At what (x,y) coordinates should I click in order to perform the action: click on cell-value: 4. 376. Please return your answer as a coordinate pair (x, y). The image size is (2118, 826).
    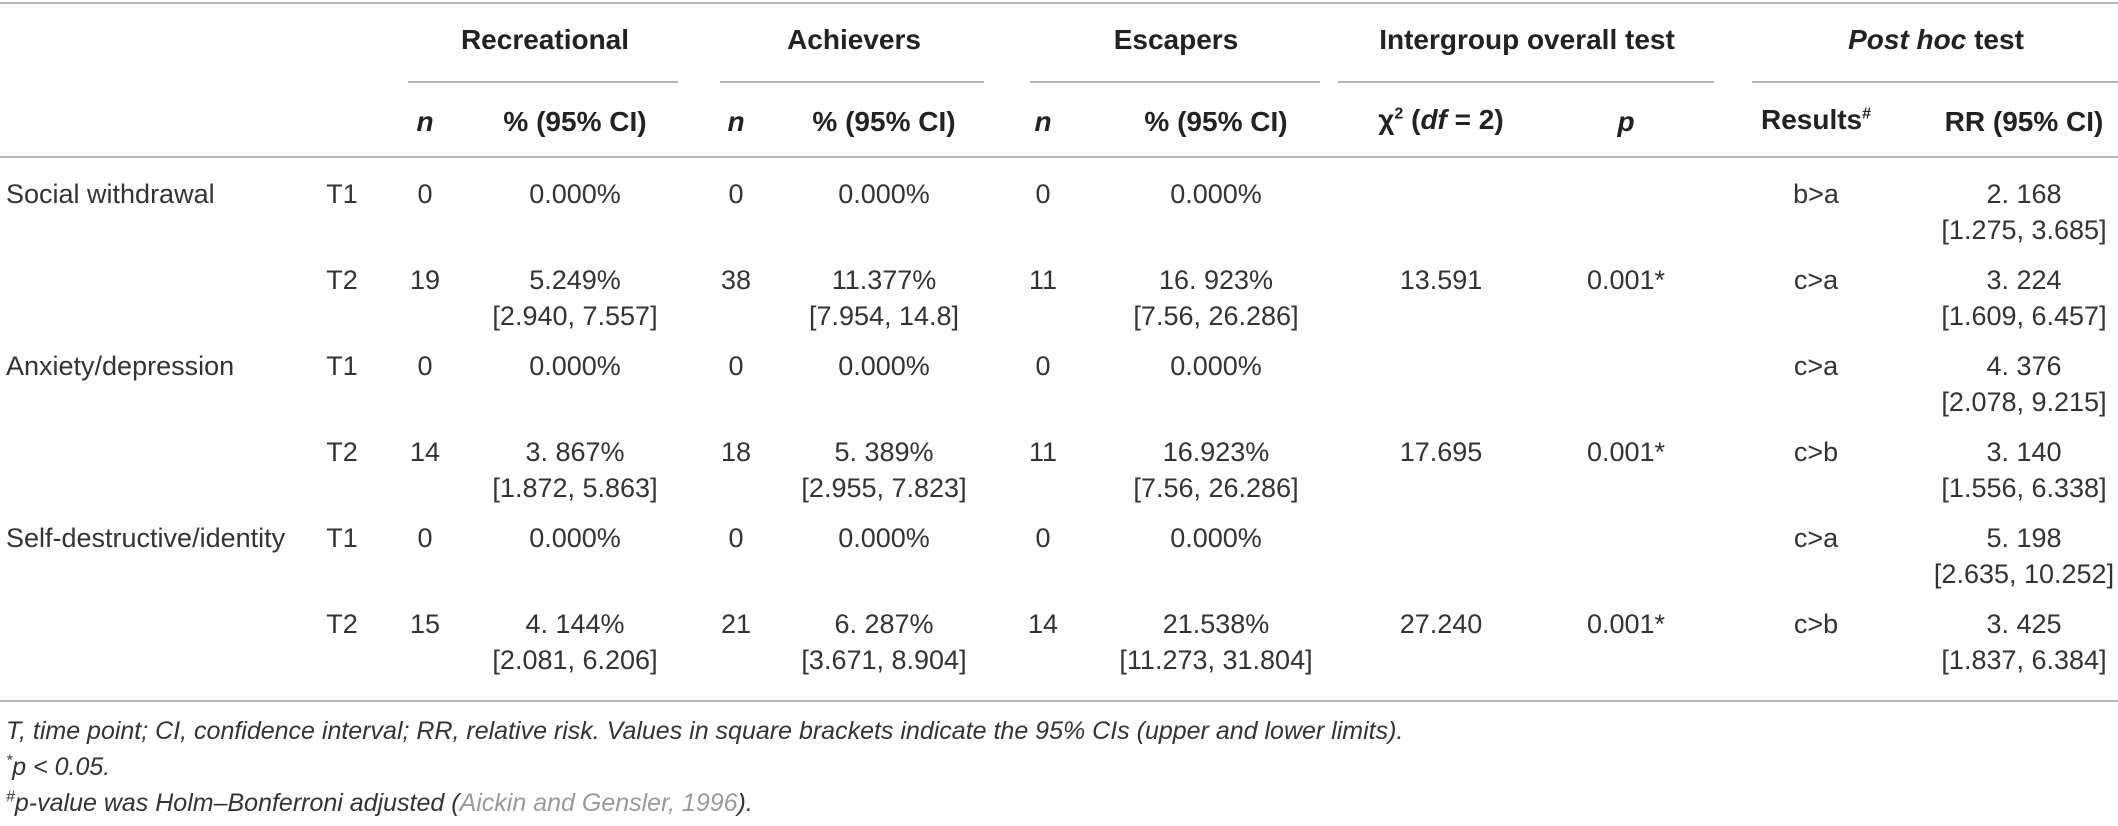
    Looking at the image, I should click on (2024, 366).